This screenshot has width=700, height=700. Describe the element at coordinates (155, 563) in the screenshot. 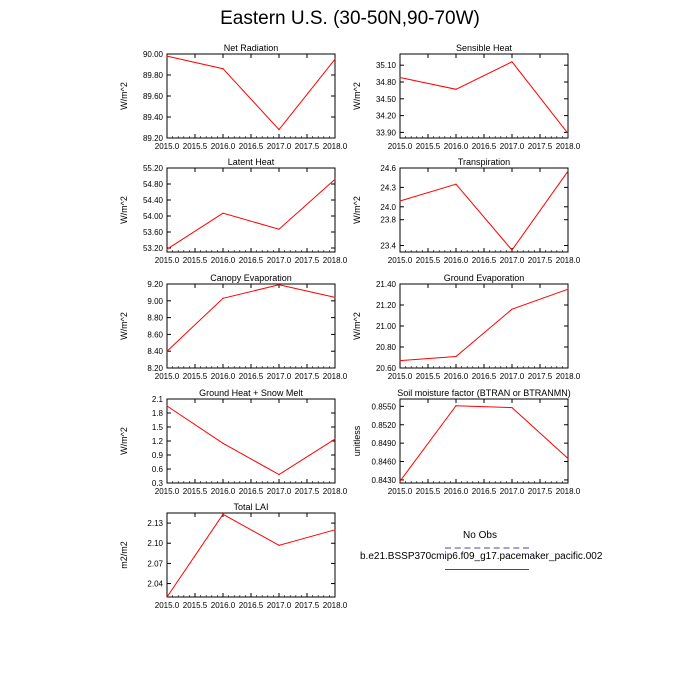

I see `y-tick-label: 2.07` at that location.